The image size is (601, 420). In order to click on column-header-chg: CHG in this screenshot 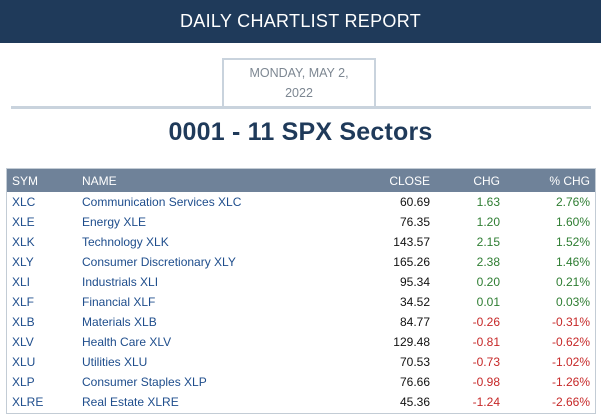, I will do `click(486, 180)`.